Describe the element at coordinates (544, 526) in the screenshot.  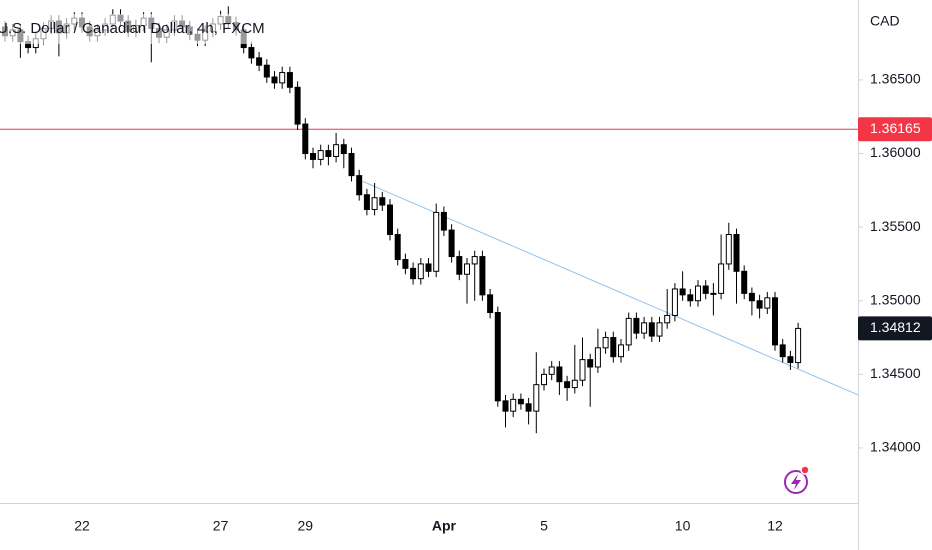
I see `x-tick-label: 5` at that location.